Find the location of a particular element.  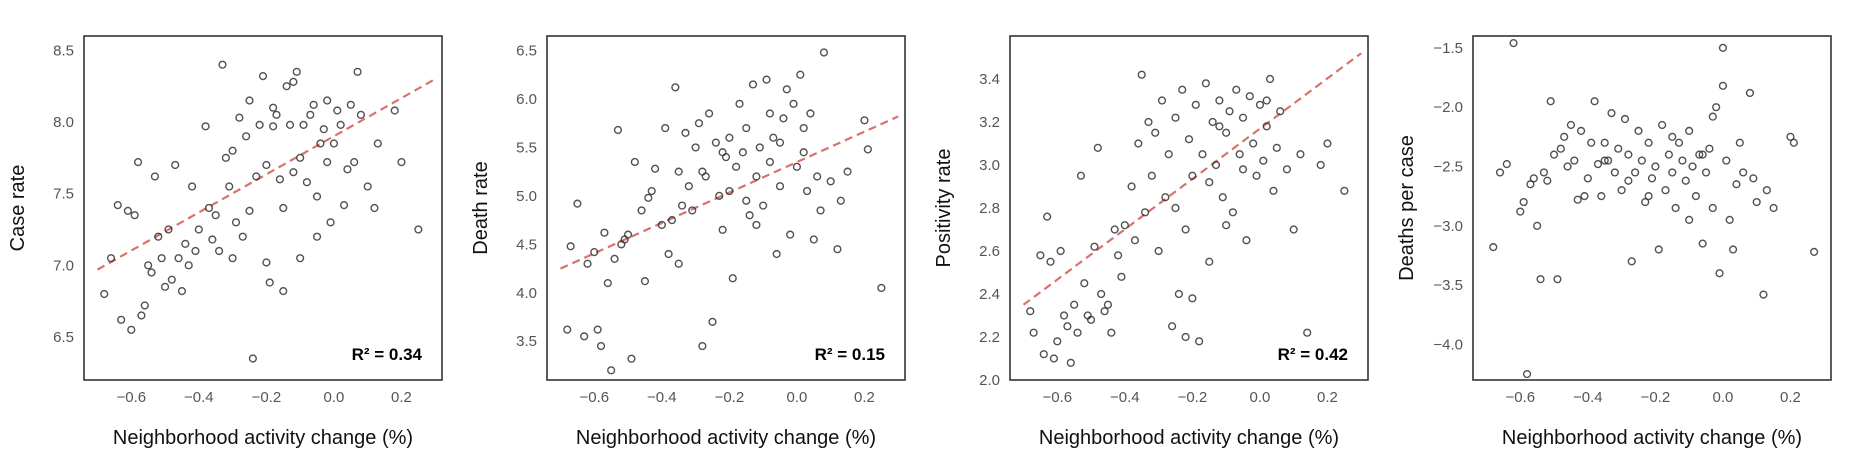

y-tick-label: 2.8 is located at coordinates (989, 208).